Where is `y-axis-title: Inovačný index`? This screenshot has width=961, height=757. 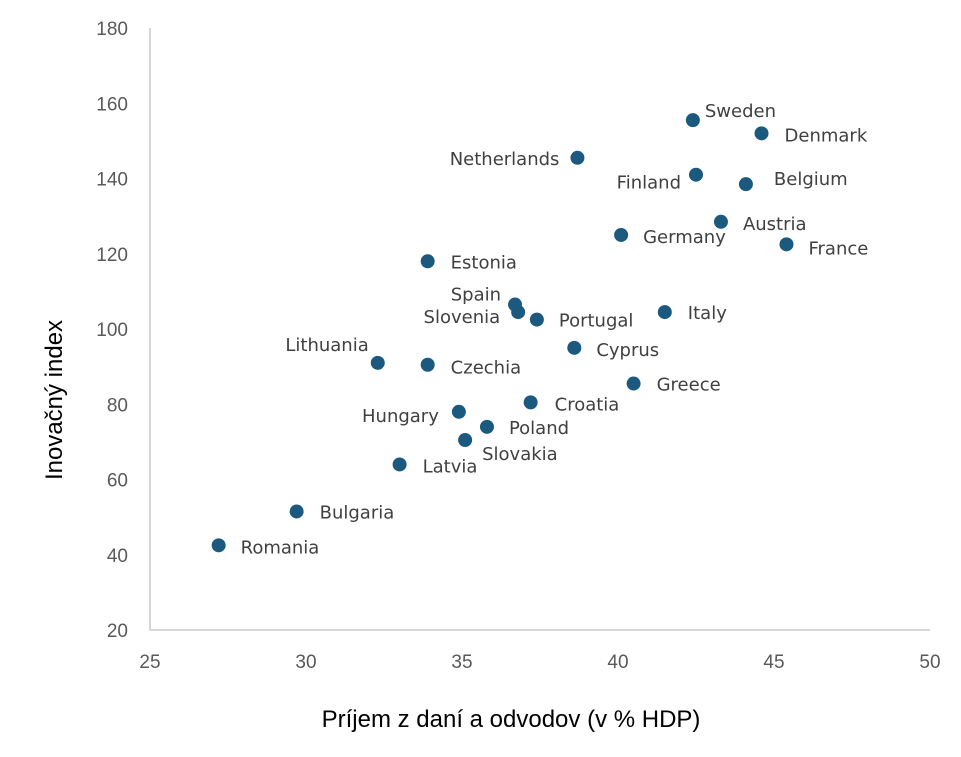
y-axis-title: Inovačný index is located at coordinates (54, 400).